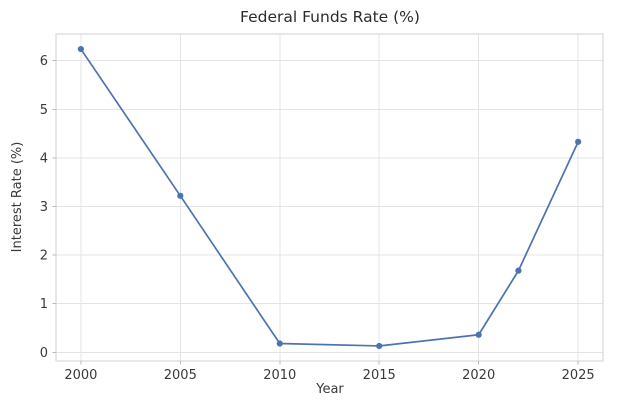 Image resolution: width=640 pixels, height=403 pixels. Describe the element at coordinates (44, 207) in the screenshot. I see `y-tick-label: 3` at that location.